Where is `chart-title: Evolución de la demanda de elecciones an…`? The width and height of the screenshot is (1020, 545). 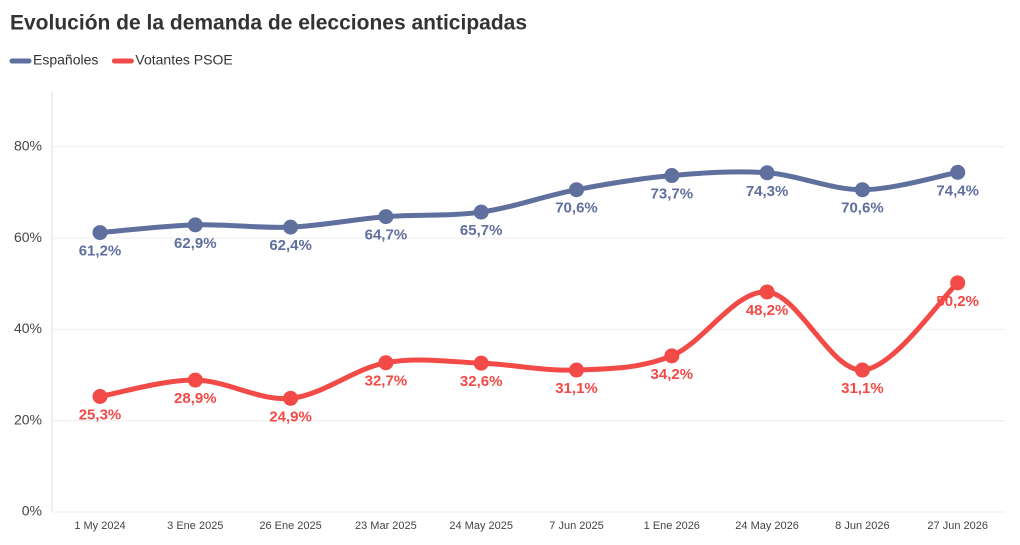
chart-title: Evolución de la demanda de elecciones an… is located at coordinates (268, 23).